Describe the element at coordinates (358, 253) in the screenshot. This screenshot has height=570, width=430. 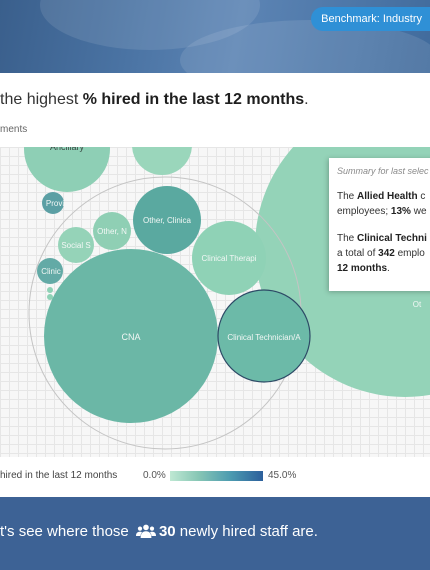
I see `summary-text: a total of` at that location.